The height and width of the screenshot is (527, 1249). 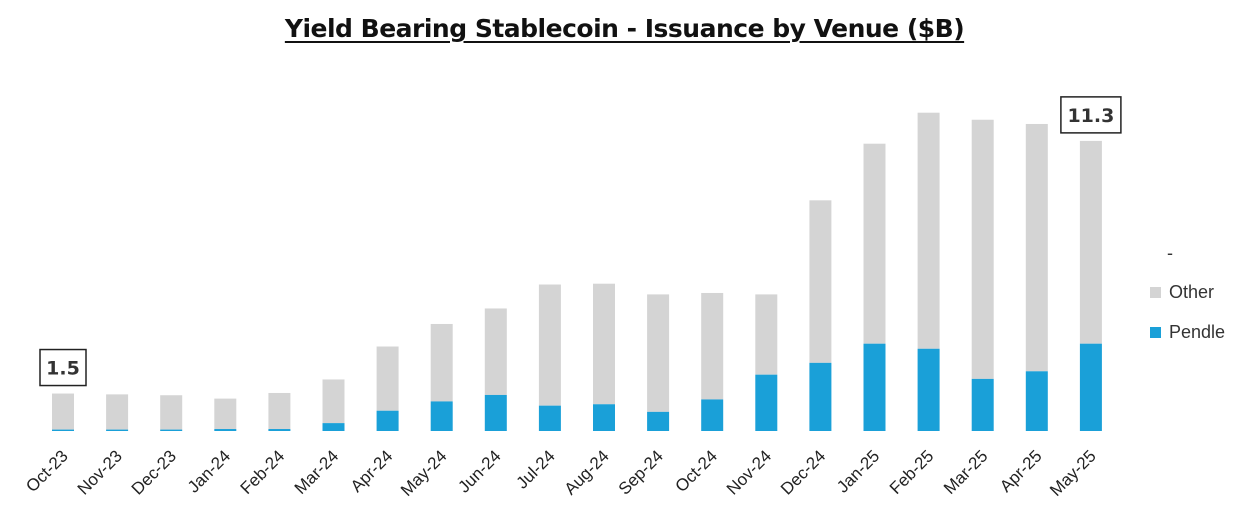 What do you see at coordinates (1170, 253) in the screenshot?
I see `legend-extra-entry: -` at bounding box center [1170, 253].